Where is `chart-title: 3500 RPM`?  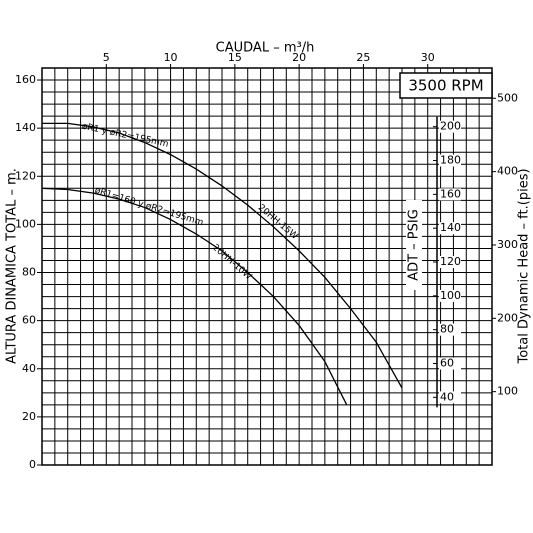 chart-title: 3500 RPM is located at coordinates (445, 86).